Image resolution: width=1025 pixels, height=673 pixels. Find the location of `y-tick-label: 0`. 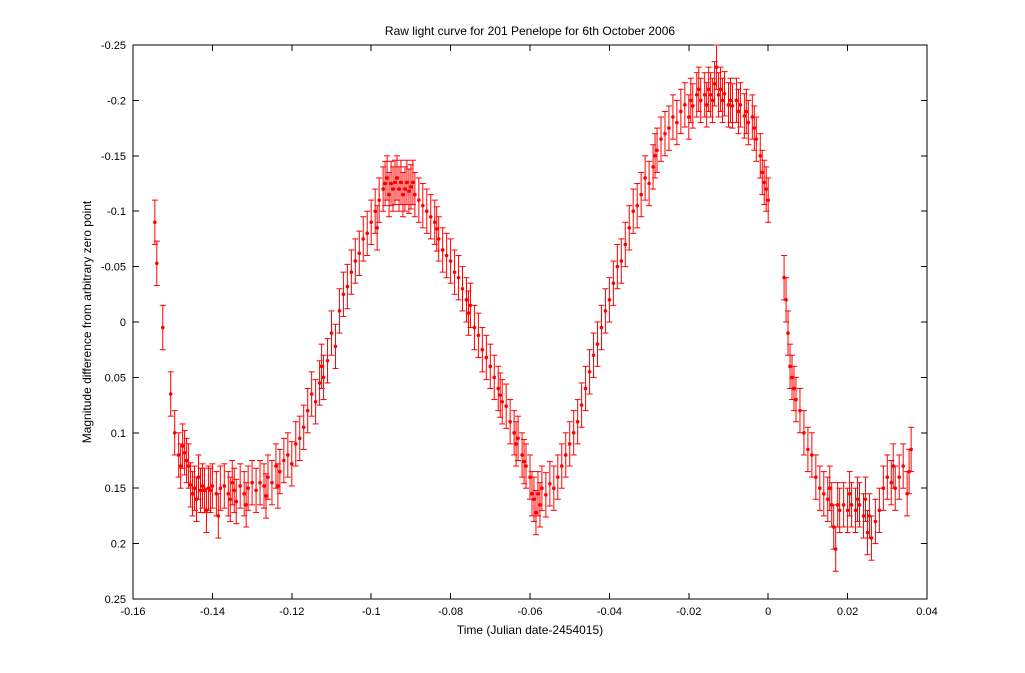

y-tick-label: 0 is located at coordinates (123, 323).